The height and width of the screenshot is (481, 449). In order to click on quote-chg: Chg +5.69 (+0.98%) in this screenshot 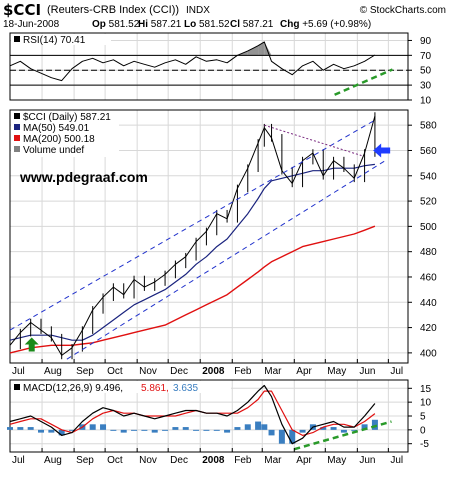, I will do `click(325, 24)`.